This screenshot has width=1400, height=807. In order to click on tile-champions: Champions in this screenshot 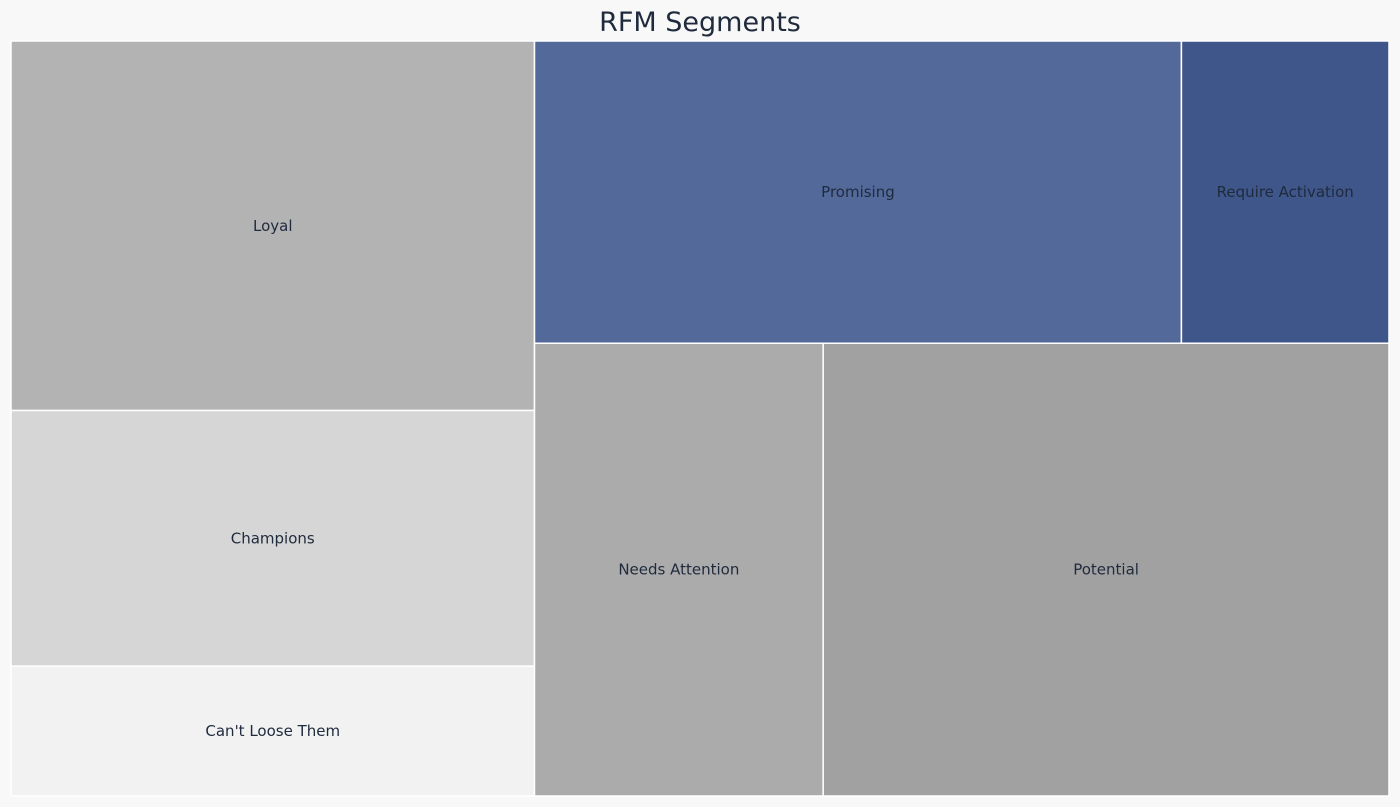, I will do `click(273, 538)`.